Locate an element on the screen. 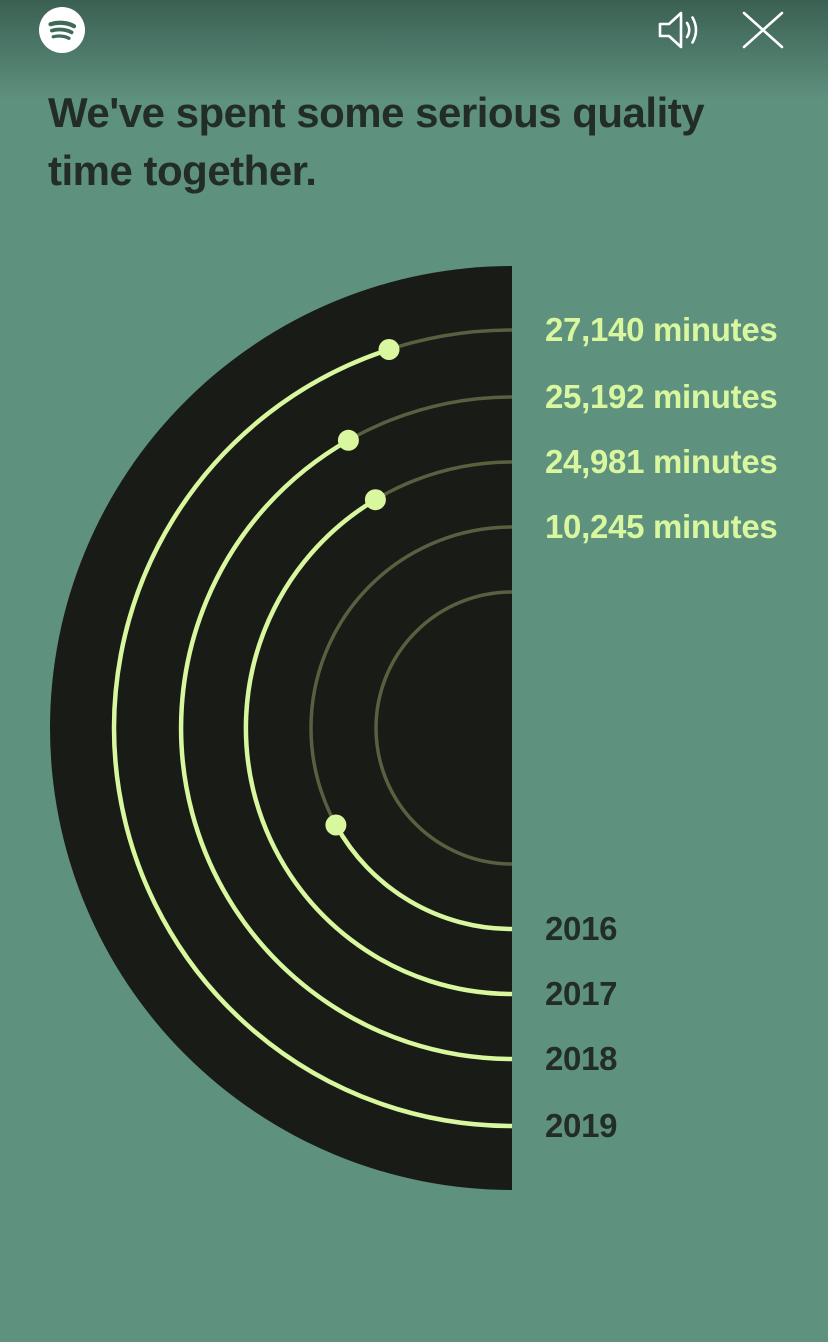 The image size is (828, 1342). progress-dot-2016 is located at coordinates (336, 825).